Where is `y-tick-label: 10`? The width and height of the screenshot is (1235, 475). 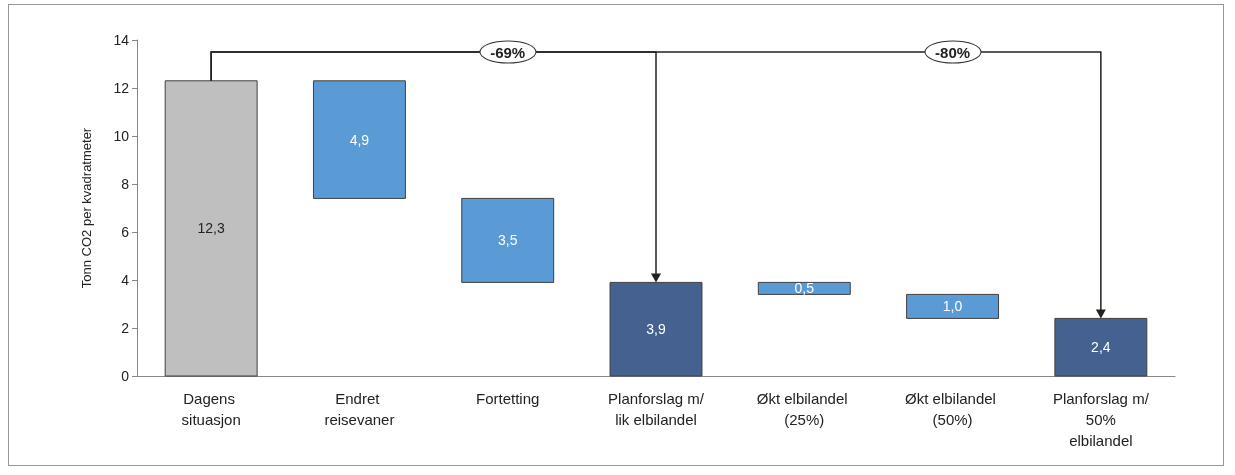 y-tick-label: 10 is located at coordinates (121, 136).